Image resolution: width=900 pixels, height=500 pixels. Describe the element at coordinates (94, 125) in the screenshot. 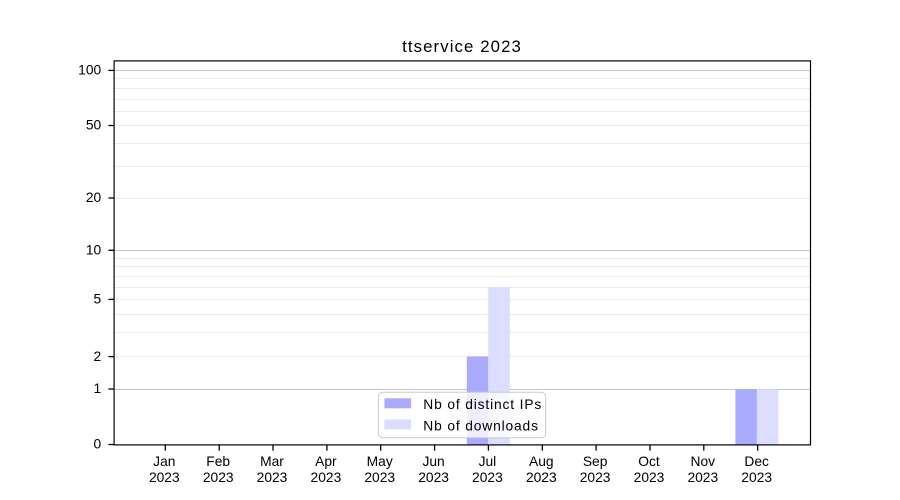

I see `svg-text: 50` at that location.